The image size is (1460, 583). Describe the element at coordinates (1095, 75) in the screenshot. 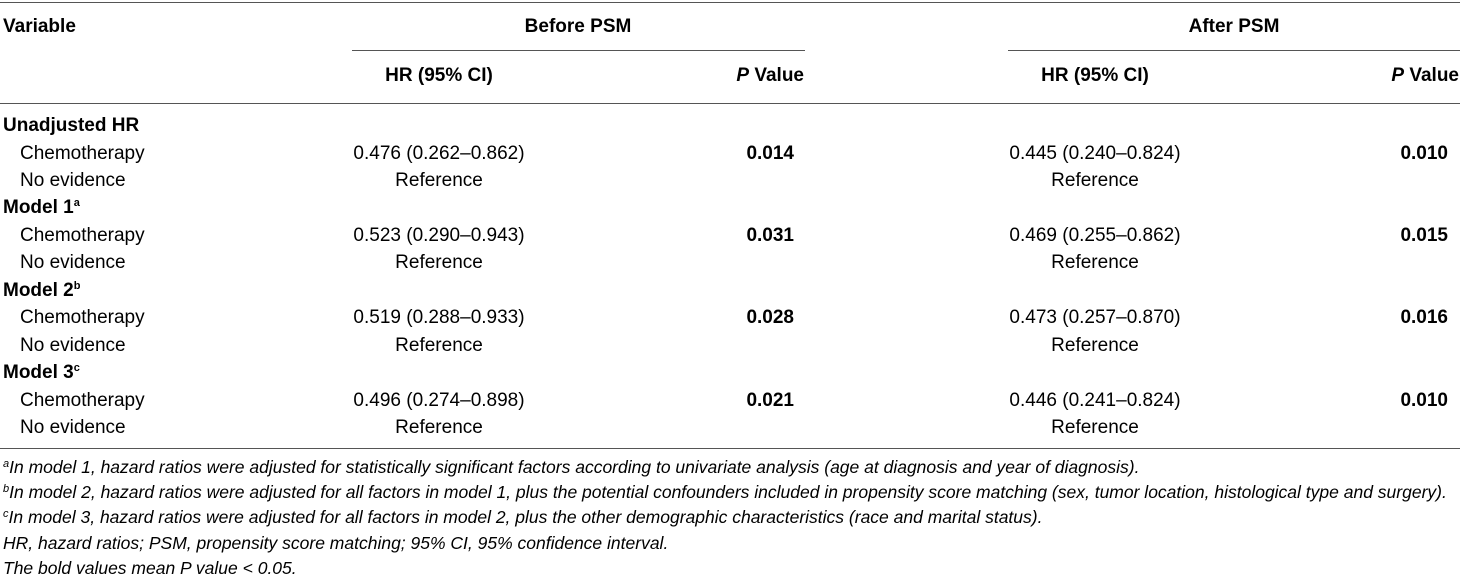

I see `header-after-hr-ci: HR (95% CI)` at that location.